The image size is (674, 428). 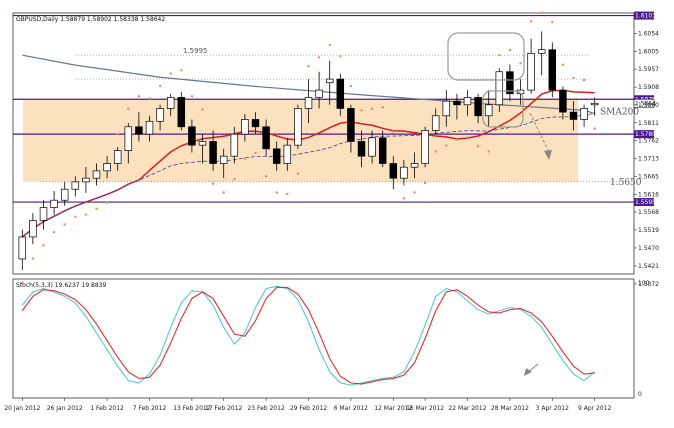 I want to click on sma200-polyline, so click(x=308, y=84).